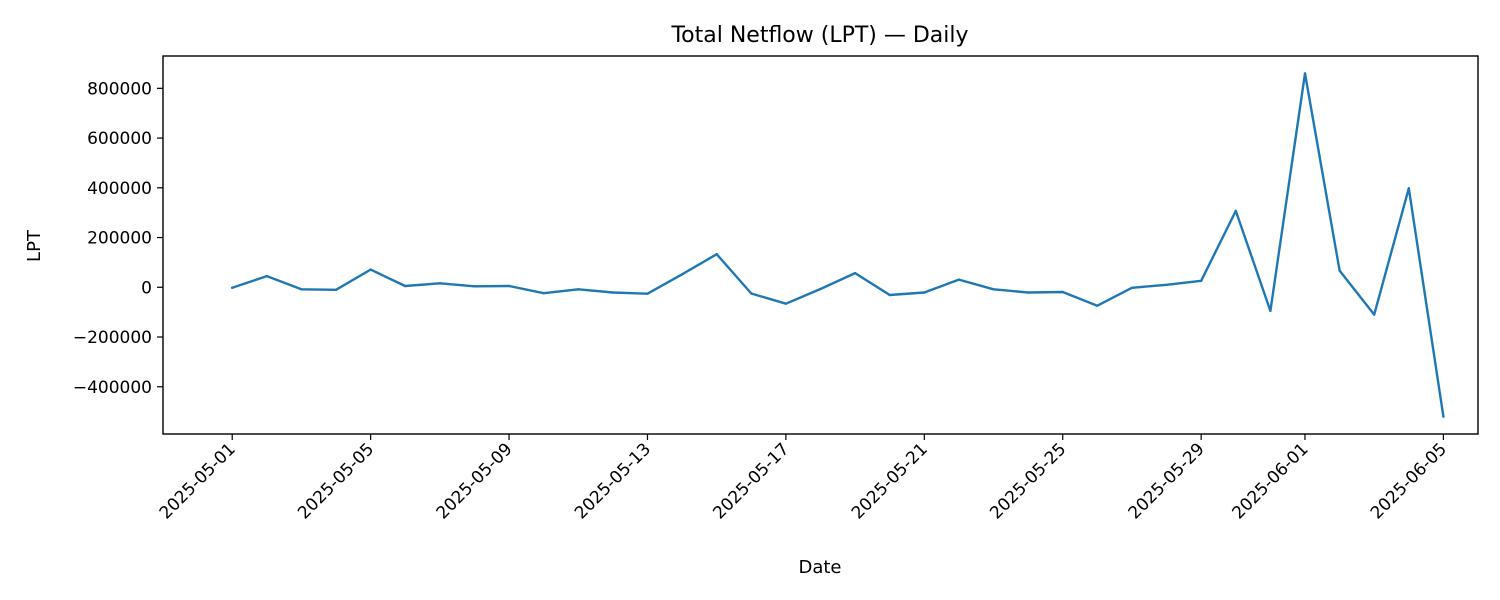  What do you see at coordinates (1409, 481) in the screenshot?
I see `x-tick-label: 2025-06-05` at bounding box center [1409, 481].